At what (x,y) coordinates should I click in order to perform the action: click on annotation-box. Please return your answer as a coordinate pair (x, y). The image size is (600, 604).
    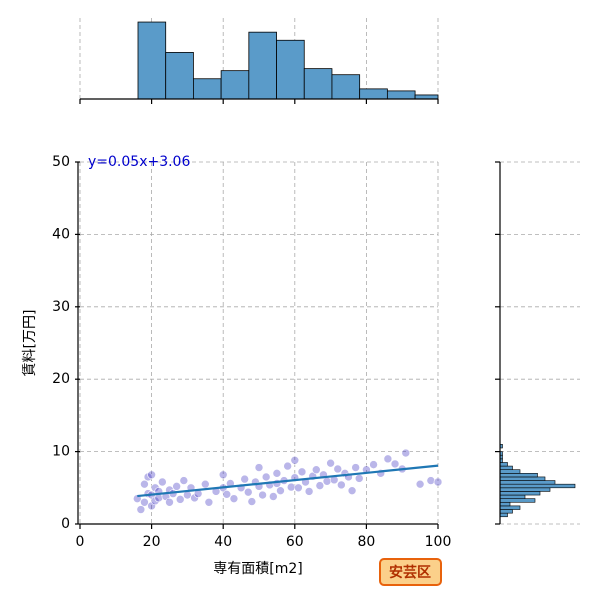
    Looking at the image, I should click on (410, 572).